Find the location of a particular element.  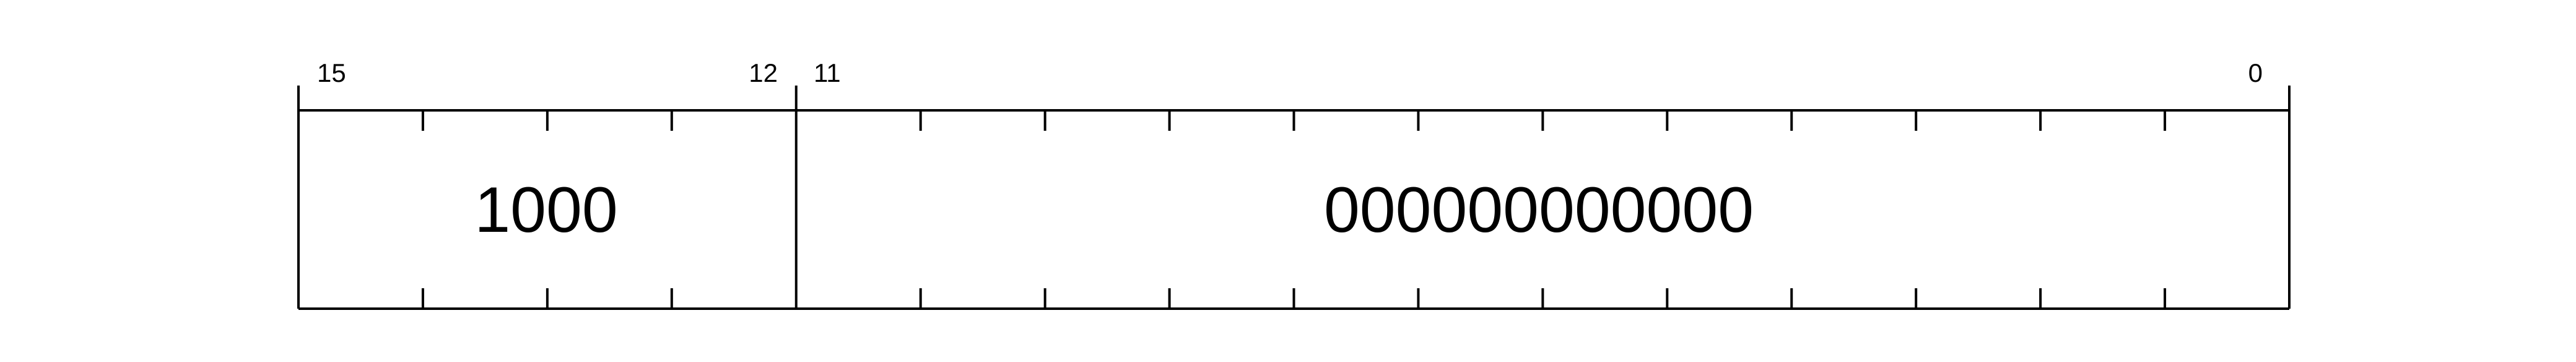

field-value-bits-15-12: 1000 is located at coordinates (545, 210).